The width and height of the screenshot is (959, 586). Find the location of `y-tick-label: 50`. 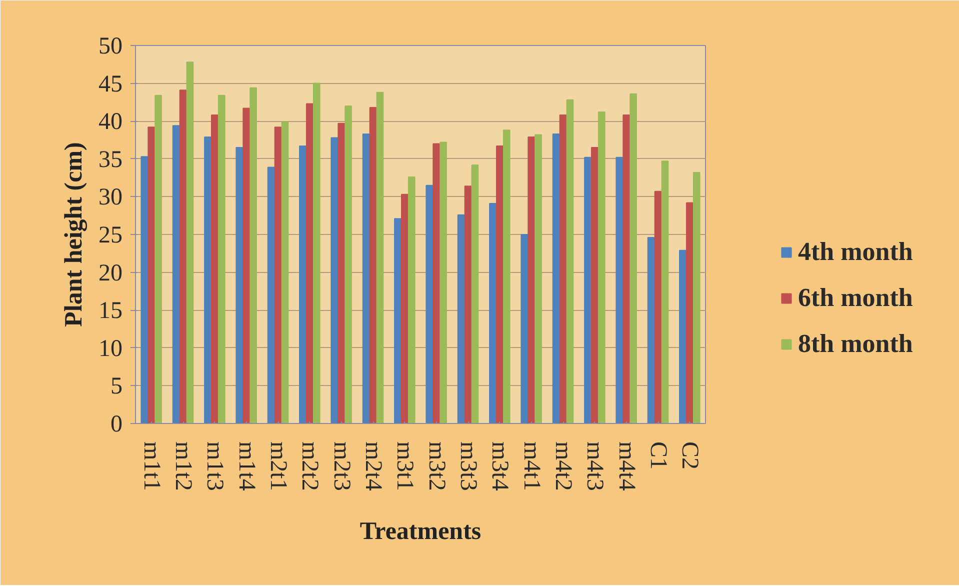

y-tick-label: 50 is located at coordinates (110, 47).